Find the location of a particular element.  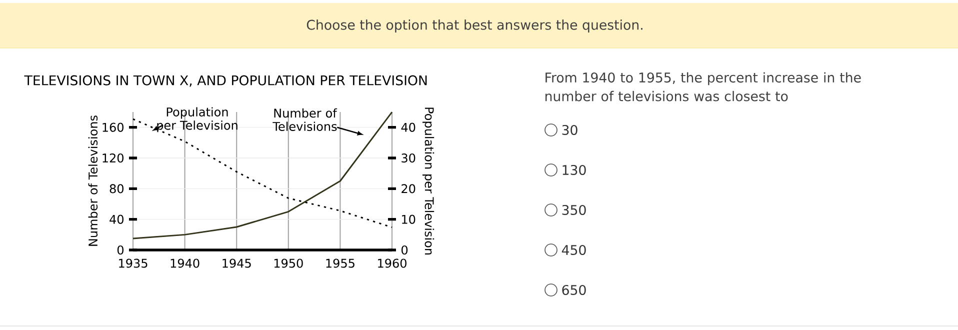

x-tick-label: 1955 is located at coordinates (340, 263).